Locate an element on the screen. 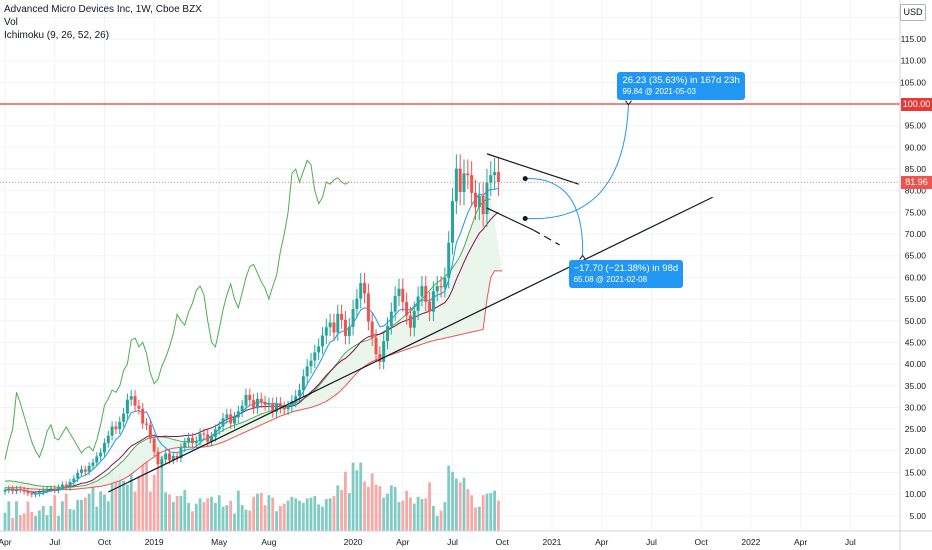  y-tick-label: 40.00 is located at coordinates (916, 364).